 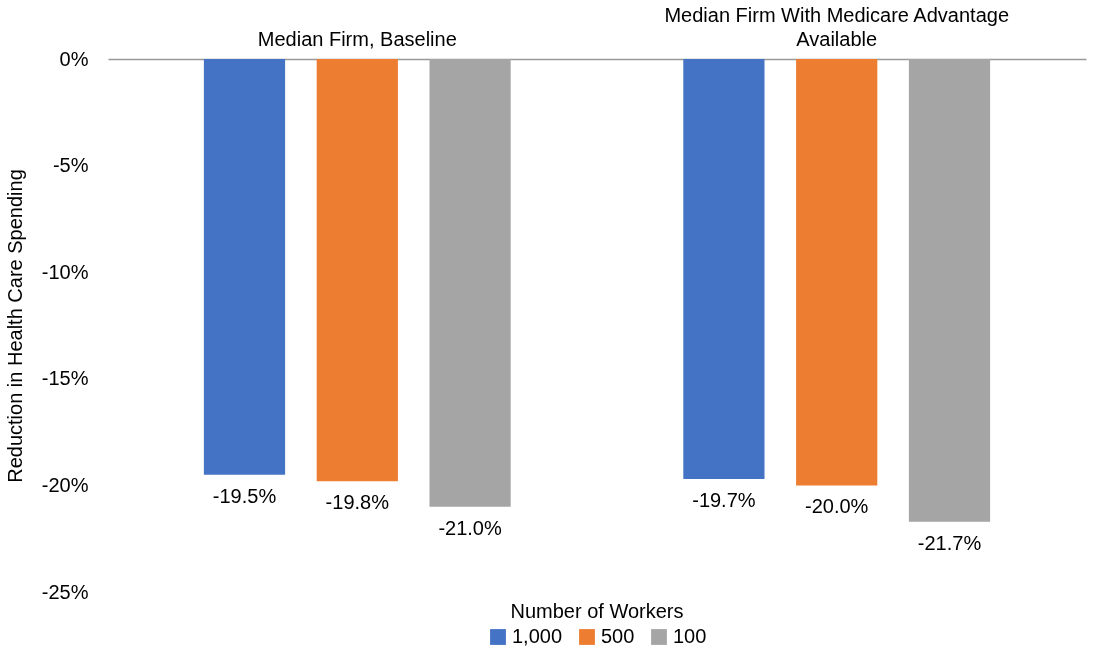 What do you see at coordinates (470, 527) in the screenshot?
I see `data-label: -21.0%` at bounding box center [470, 527].